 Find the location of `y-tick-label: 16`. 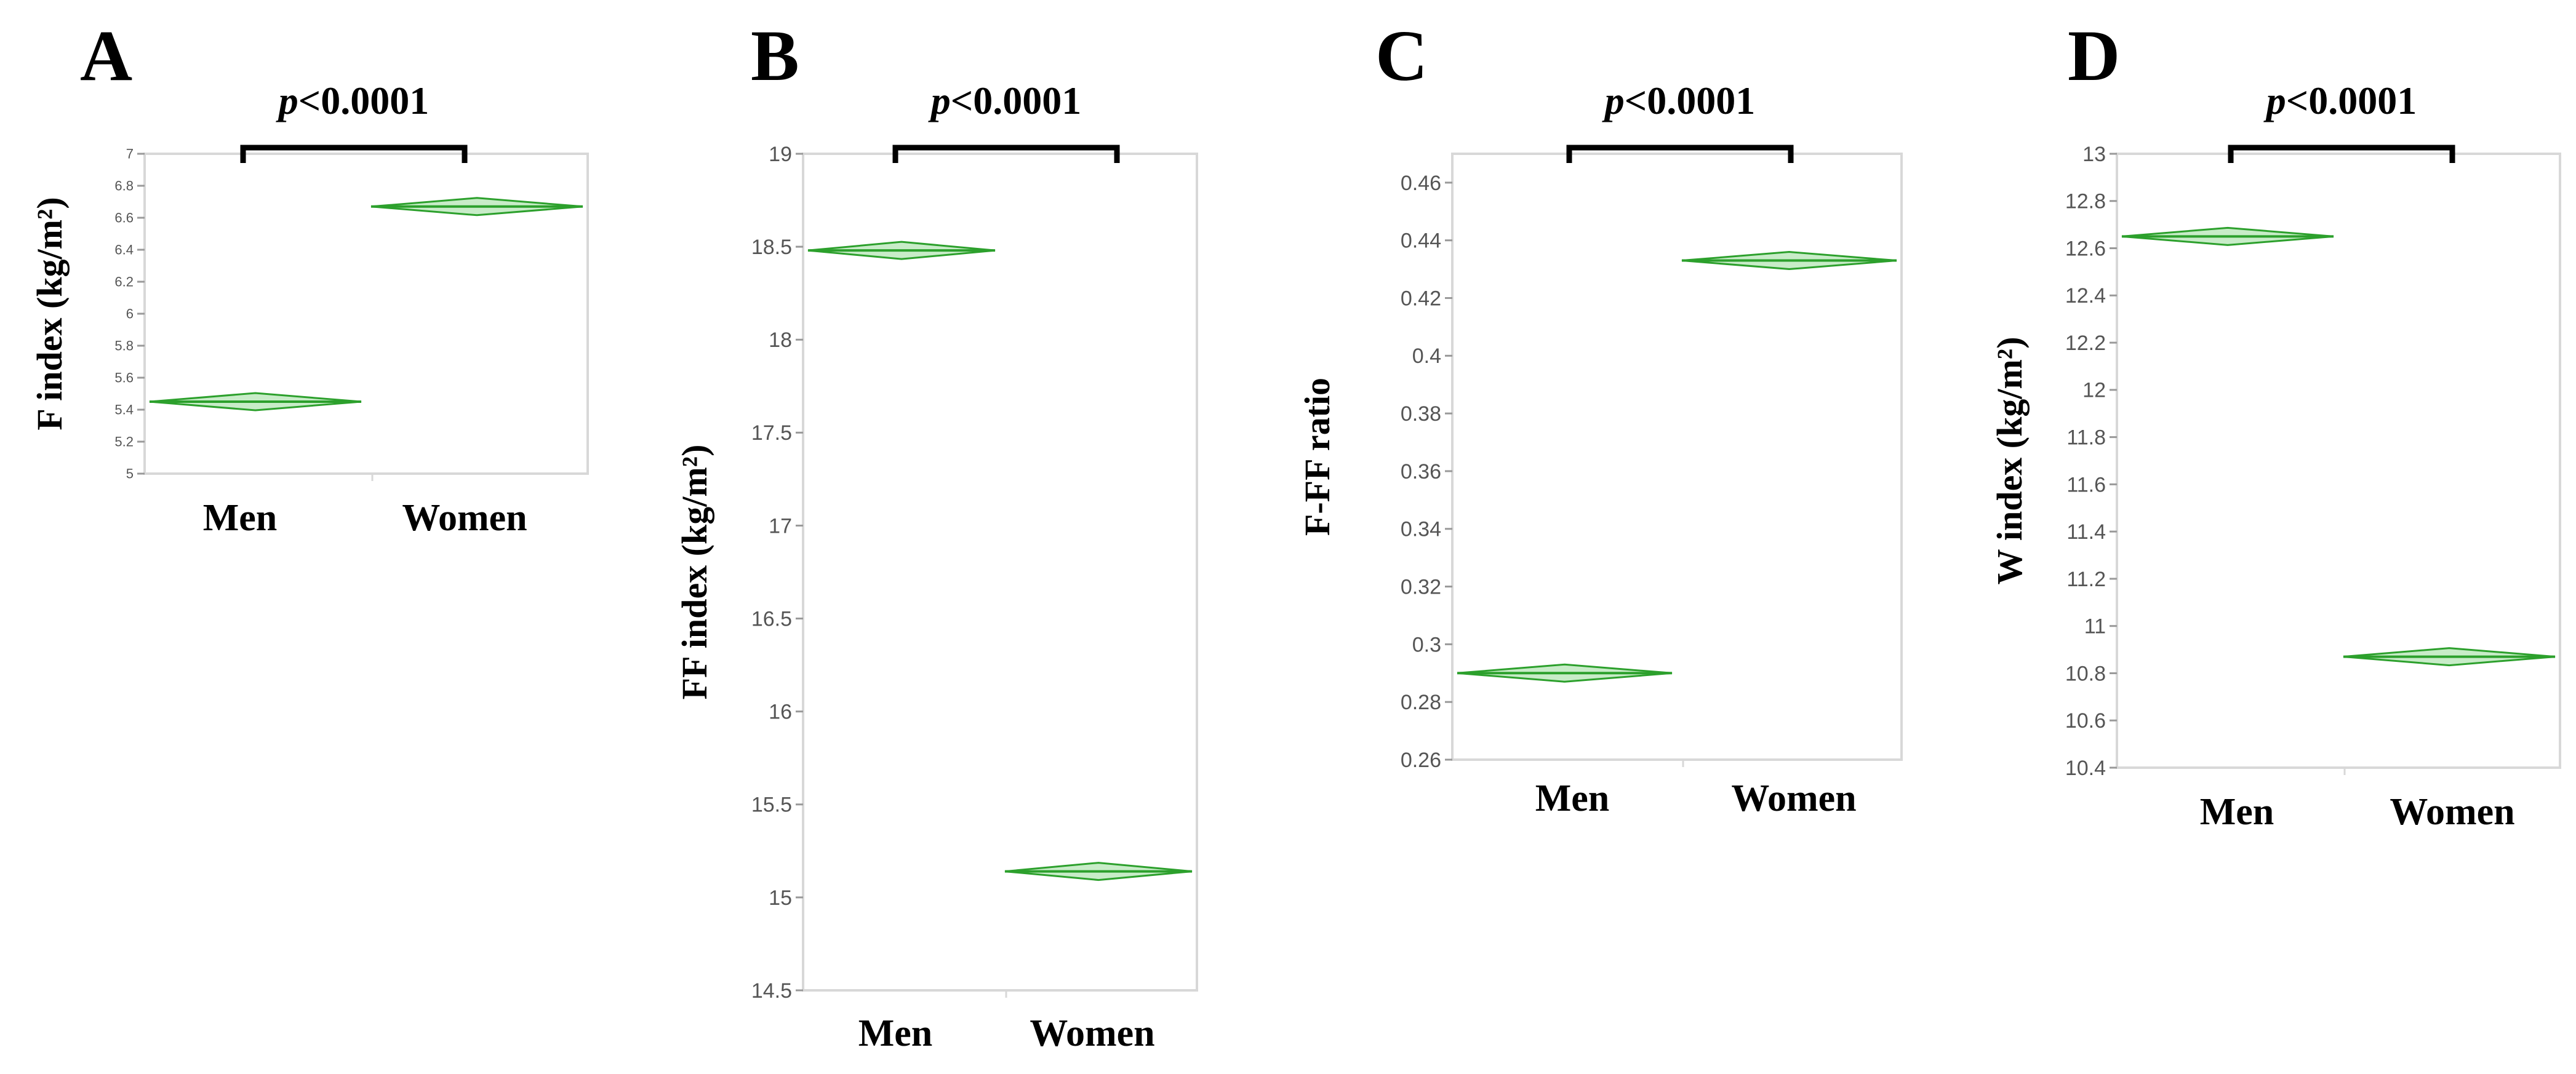

y-tick-label: 16 is located at coordinates (780, 713).